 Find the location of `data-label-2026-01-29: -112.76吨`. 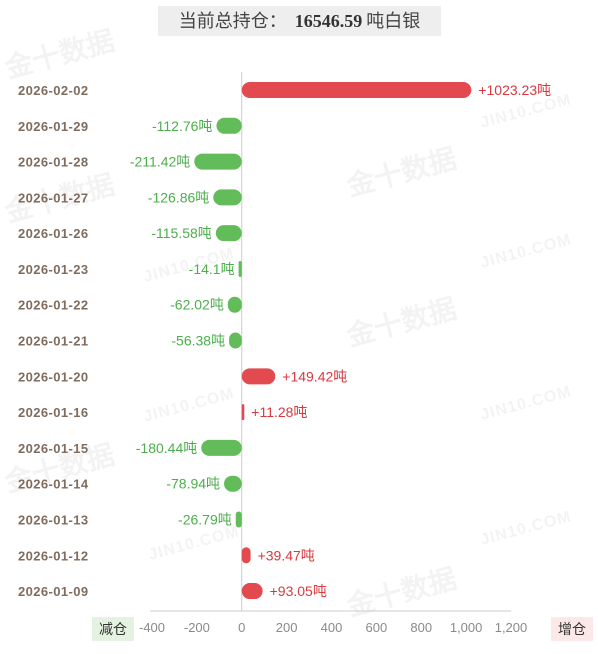

data-label-2026-01-29: -112.76吨 is located at coordinates (182, 126).